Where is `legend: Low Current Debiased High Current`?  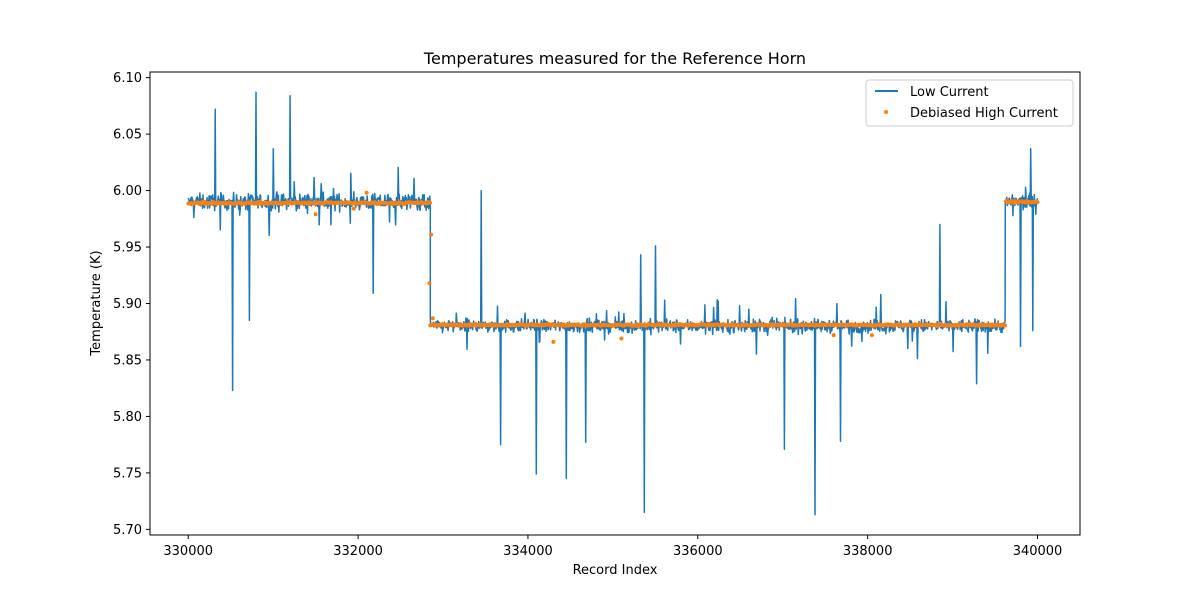 legend: Low Current Debiased High Current is located at coordinates (969, 103).